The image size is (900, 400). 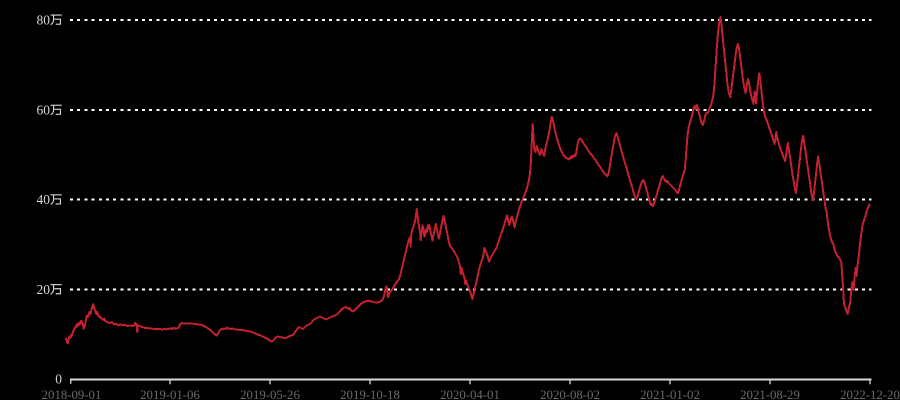 What do you see at coordinates (770, 394) in the screenshot?
I see `svg-text: 2021-08-29` at bounding box center [770, 394].